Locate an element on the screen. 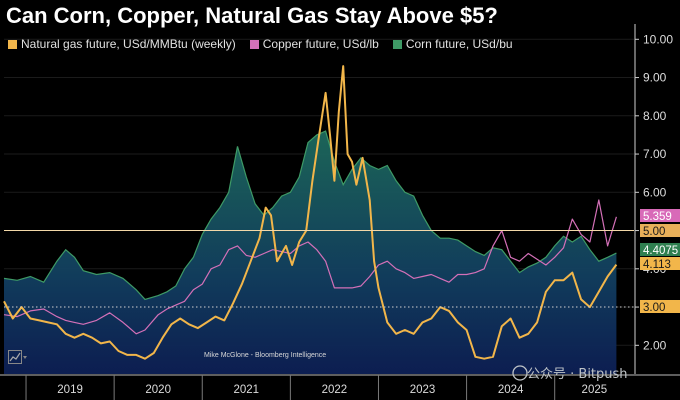 This screenshot has width=680, height=400. value-tag-label-1: 5.00 is located at coordinates (654, 232).